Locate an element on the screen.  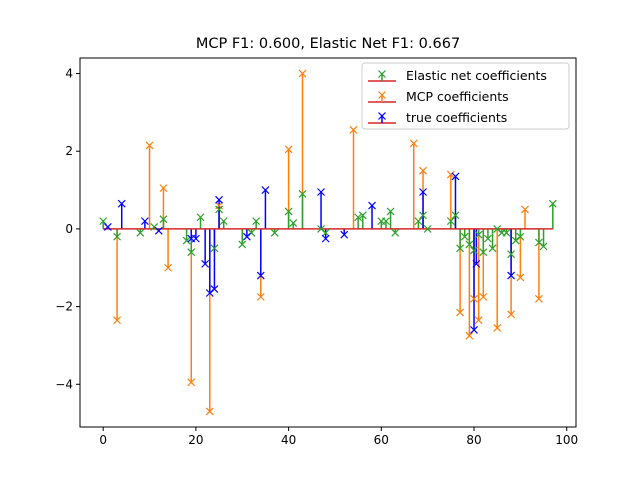
legend-item: MCP coefficients is located at coordinates (438, 96).